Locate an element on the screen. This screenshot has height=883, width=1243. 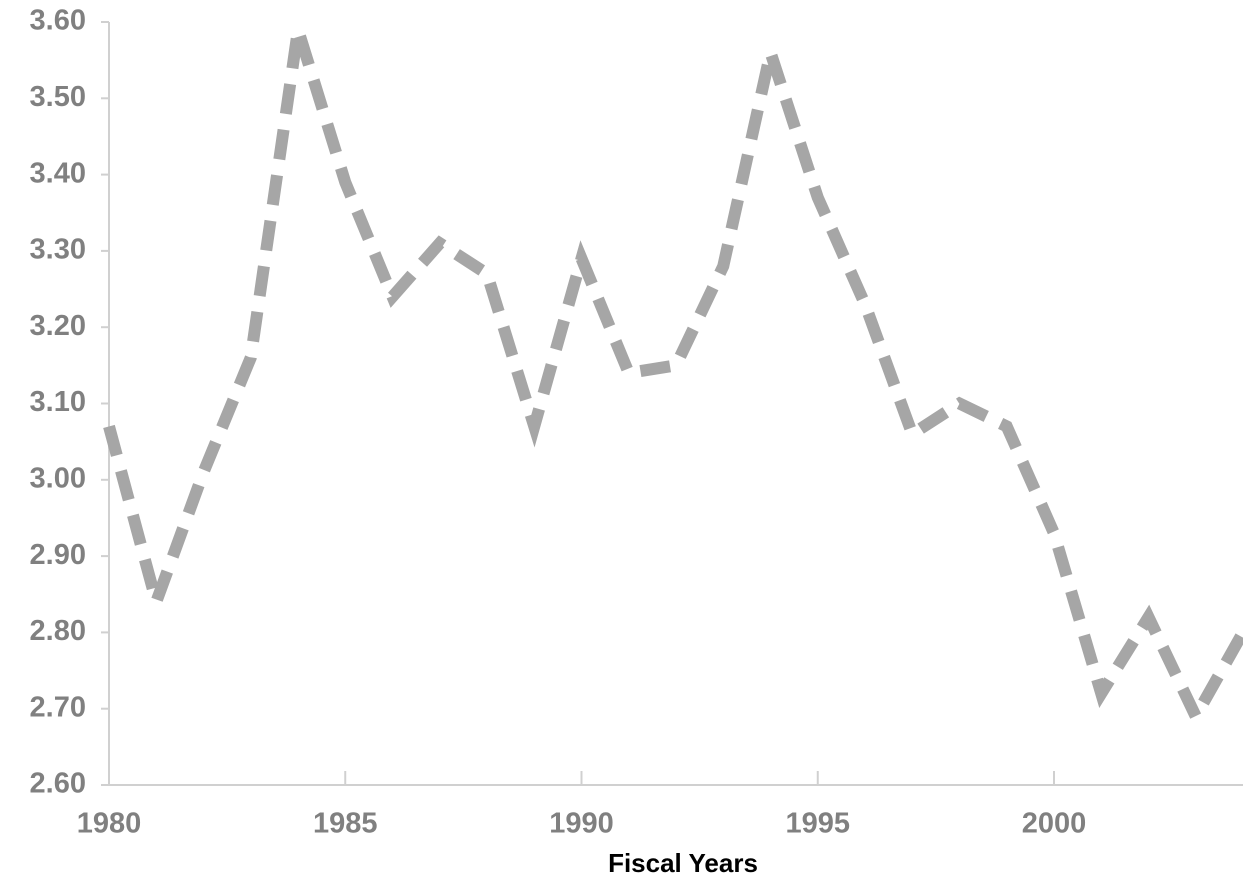
y-tick-label: 3.00 is located at coordinates (58, 478).